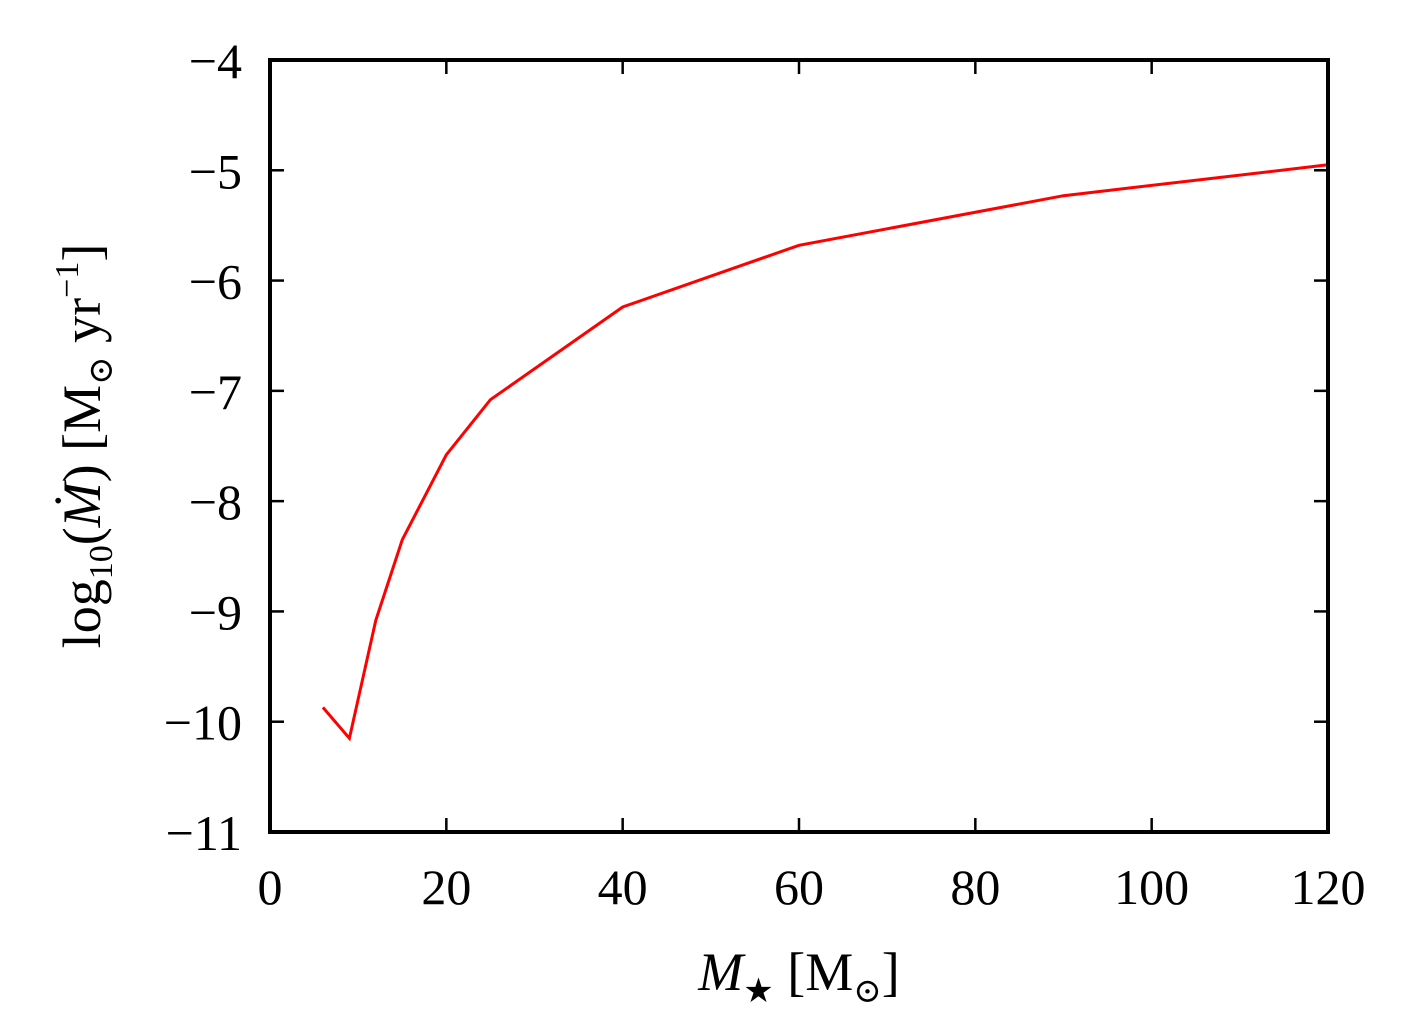  Describe the element at coordinates (799, 887) in the screenshot. I see `x-tick-label: 60` at that location.